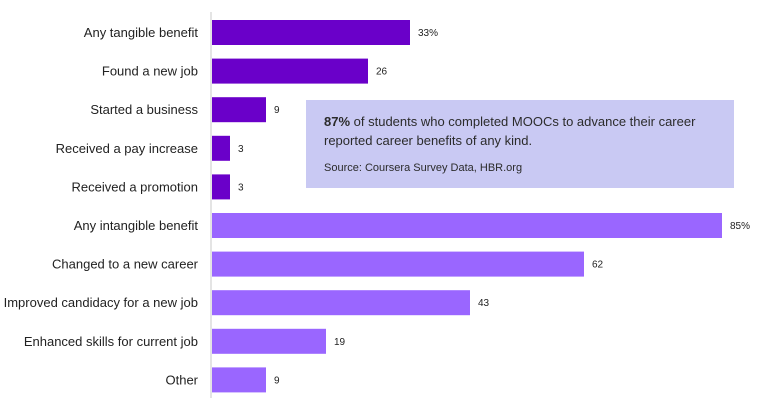 Image resolution: width=768 pixels, height=413 pixels. Describe the element at coordinates (423, 168) in the screenshot. I see `callout-source: Source: Coursera Survey Data, HBR.org` at that location.